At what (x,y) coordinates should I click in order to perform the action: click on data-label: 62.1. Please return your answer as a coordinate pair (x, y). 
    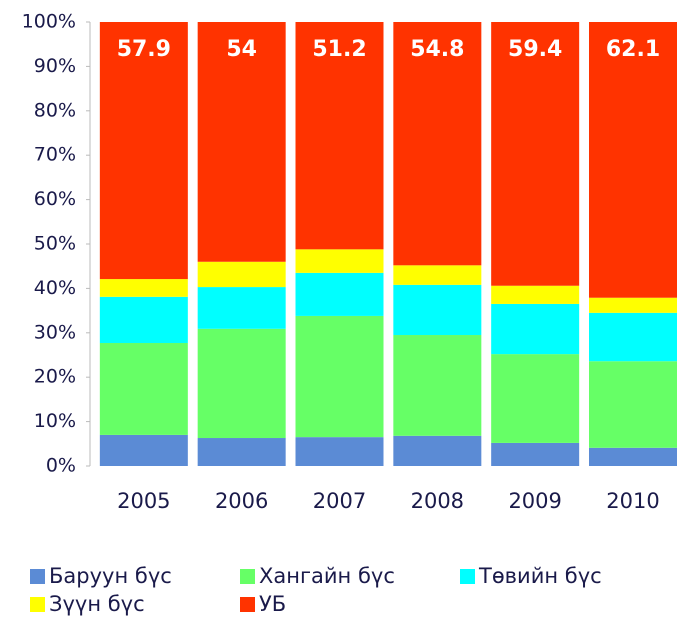
    Looking at the image, I should click on (633, 49).